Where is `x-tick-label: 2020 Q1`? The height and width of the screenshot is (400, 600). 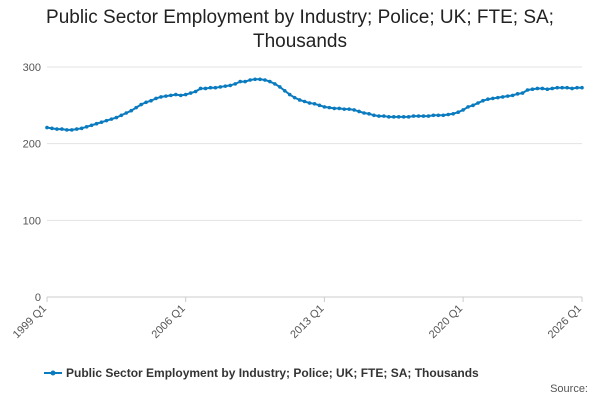
x-tick-label: 2020 Q1 is located at coordinates (446, 322).